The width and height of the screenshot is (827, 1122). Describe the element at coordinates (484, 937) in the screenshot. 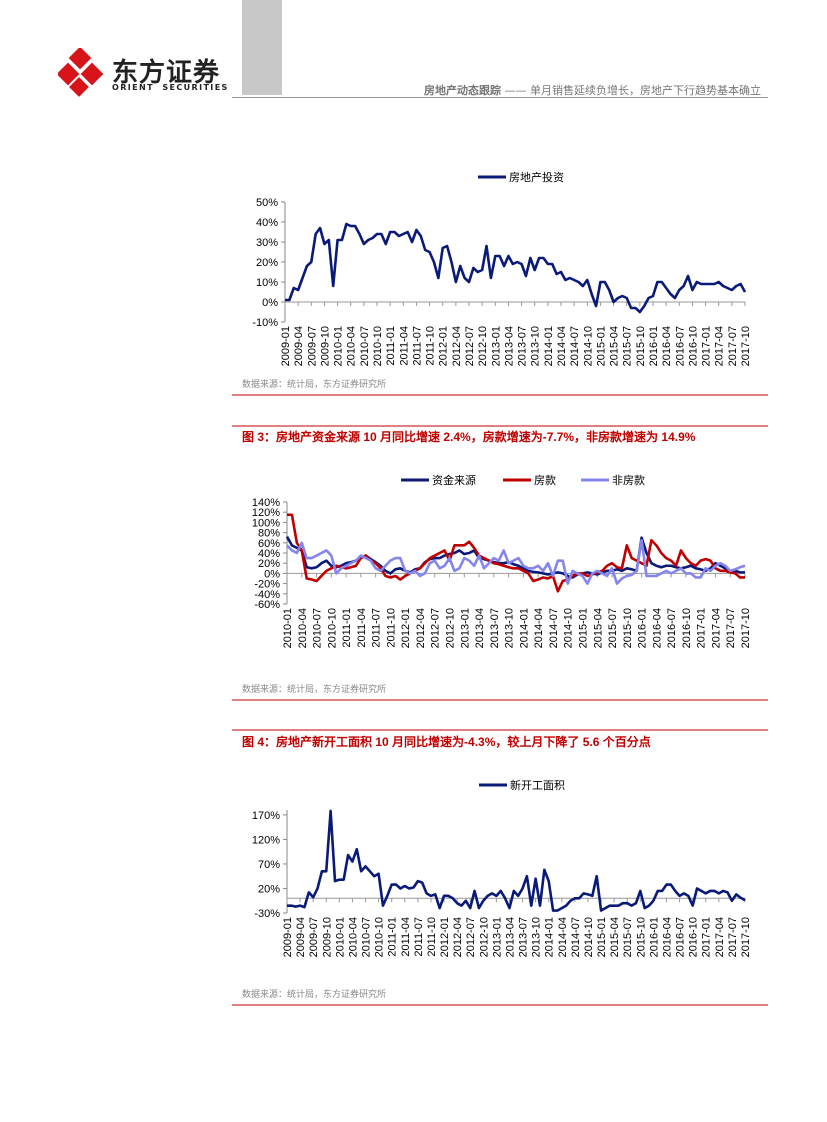

I see `x-tick-label: 2012-10` at that location.